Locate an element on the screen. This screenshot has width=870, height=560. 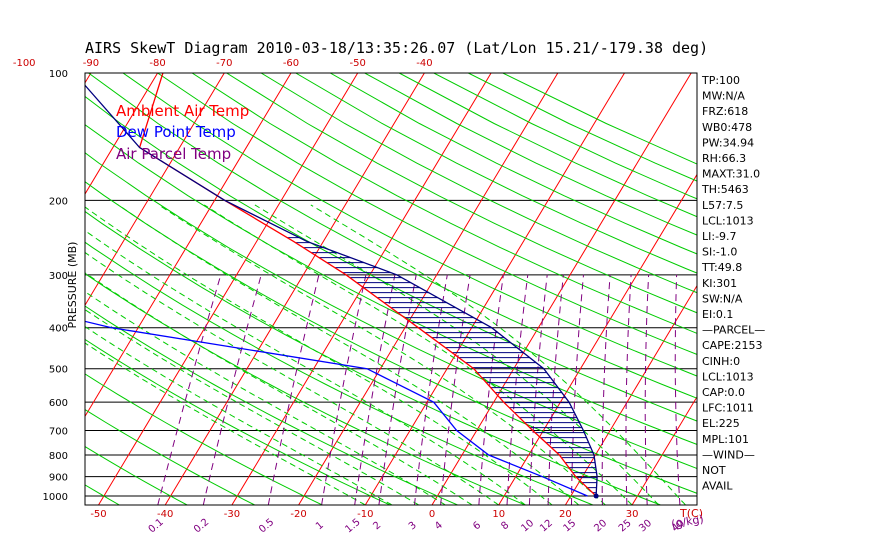
index-item: LFC:1011 is located at coordinates (728, 408).